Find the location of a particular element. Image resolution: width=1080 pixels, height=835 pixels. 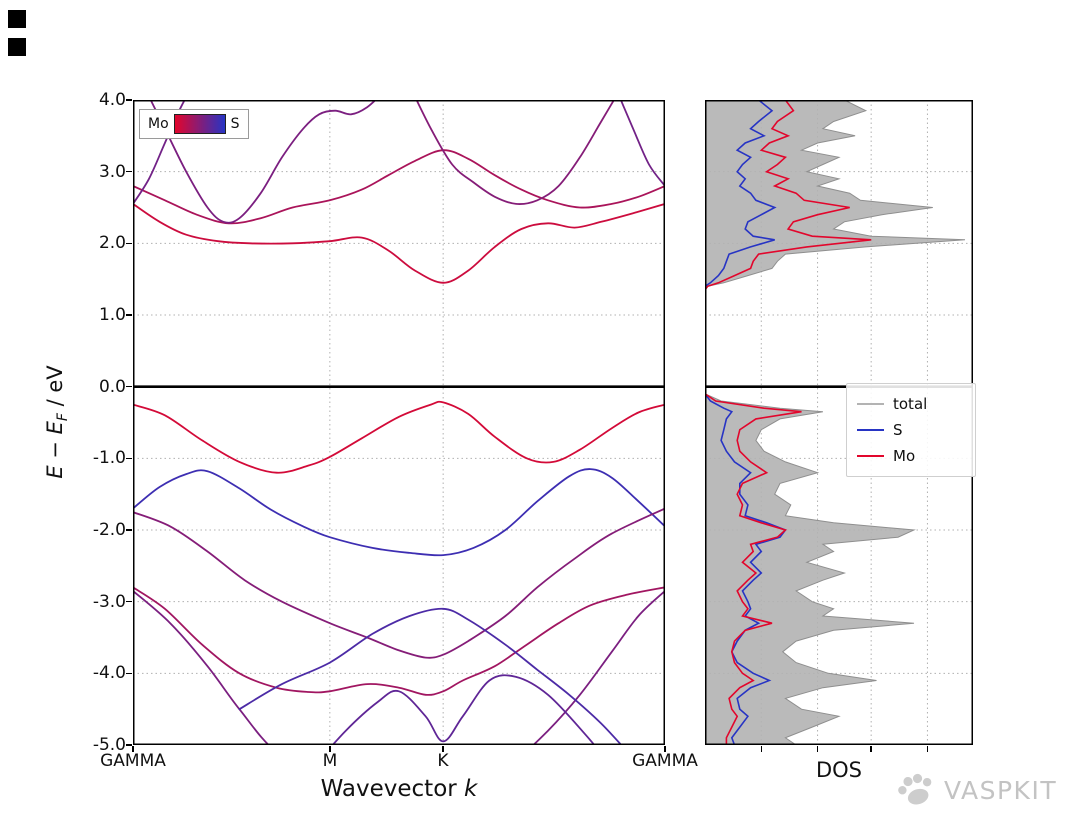

colorbar-label-s: S is located at coordinates (235, 124).